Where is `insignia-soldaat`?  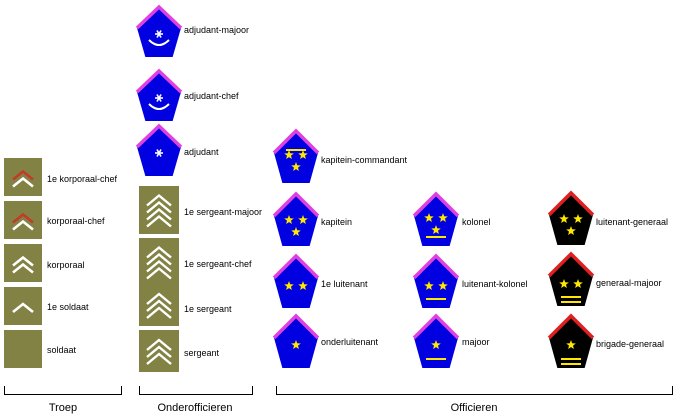
insignia-soldaat is located at coordinates (23, 349).